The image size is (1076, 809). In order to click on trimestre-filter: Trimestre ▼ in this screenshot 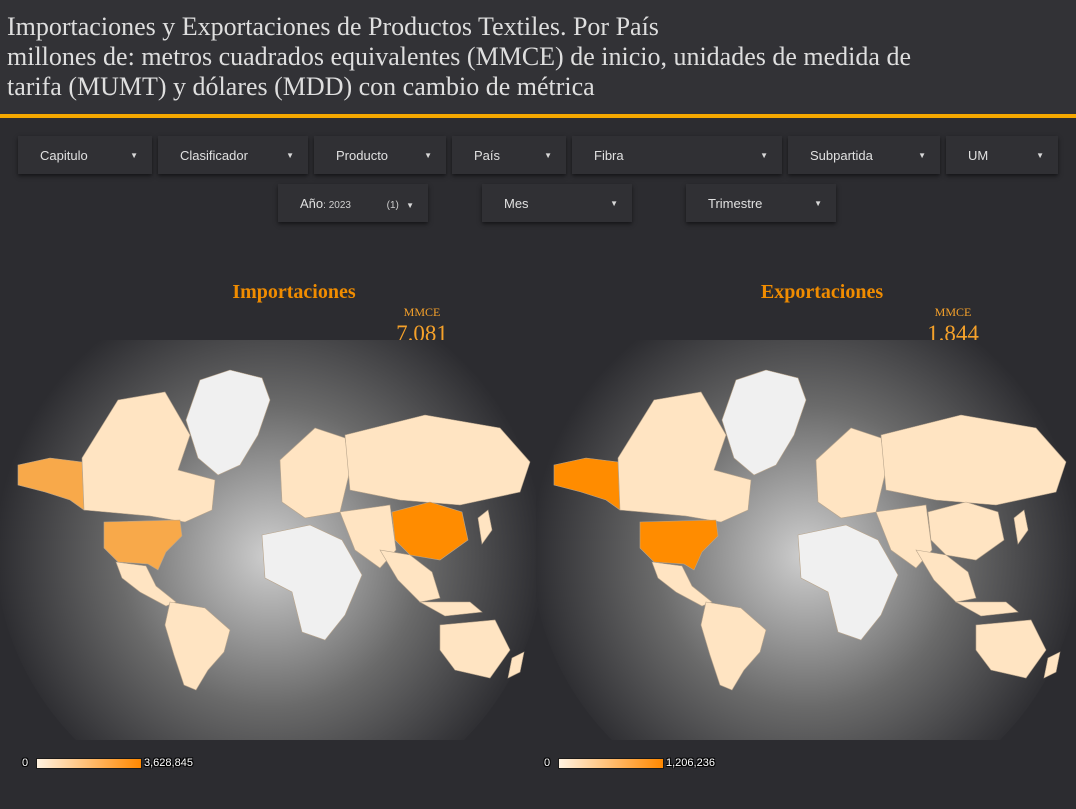, I will do `click(761, 203)`.